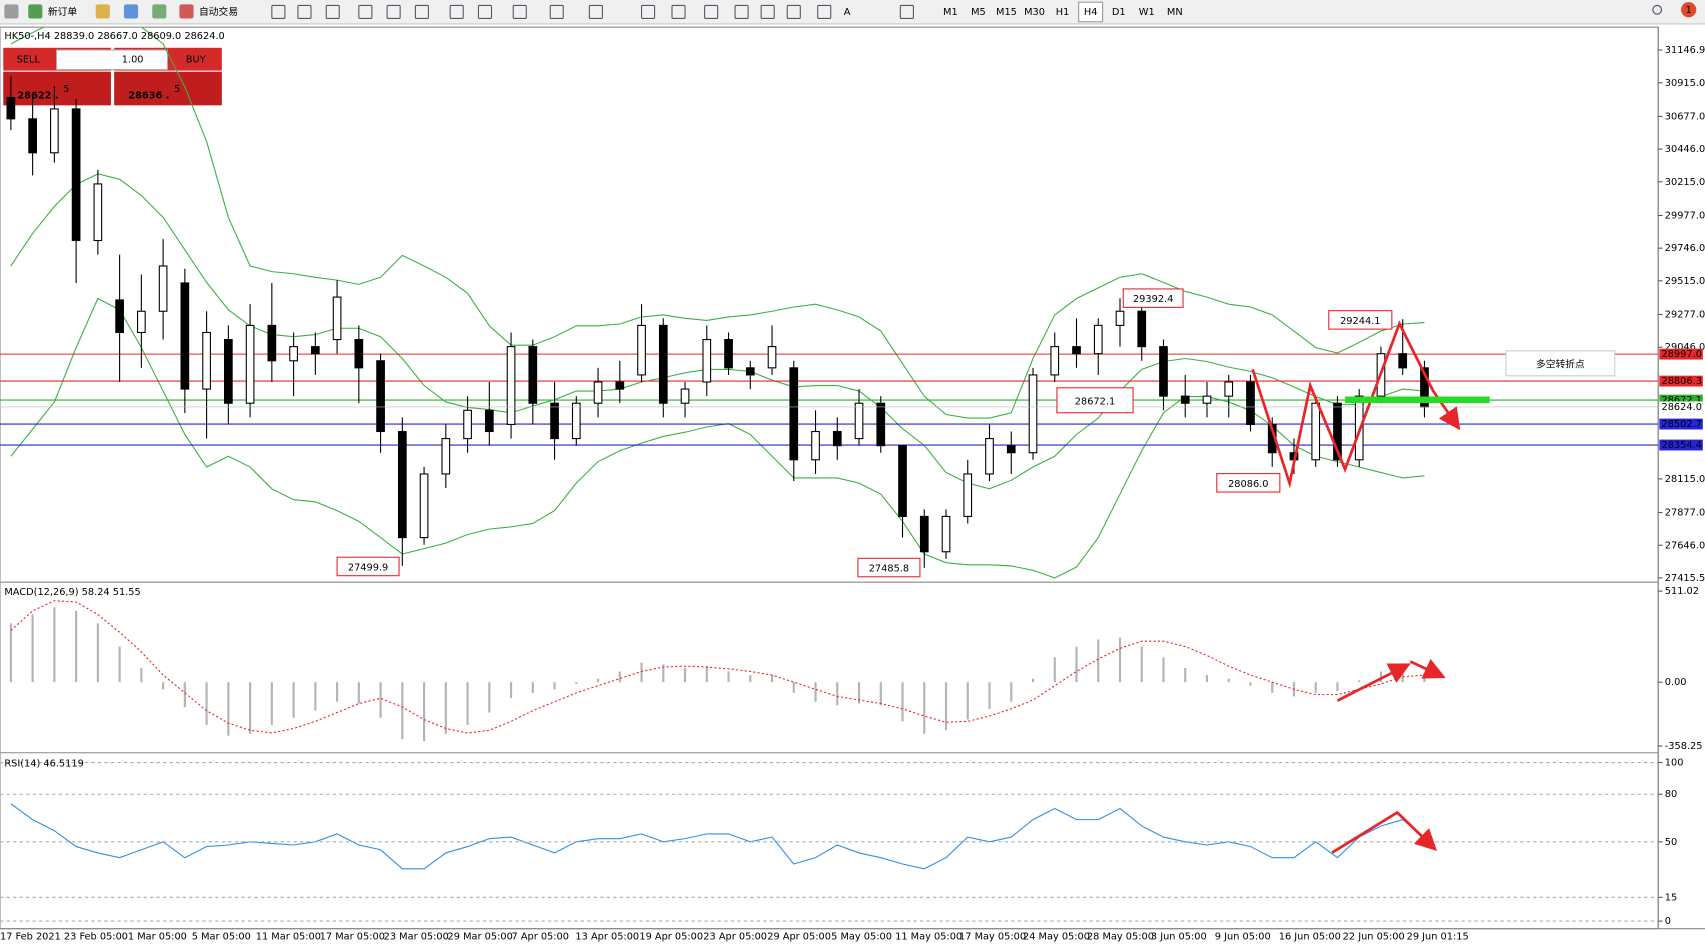 Image resolution: width=1705 pixels, height=945 pixels. What do you see at coordinates (1682, 424) in the screenshot?
I see `level-label: 28502.7` at bounding box center [1682, 424].